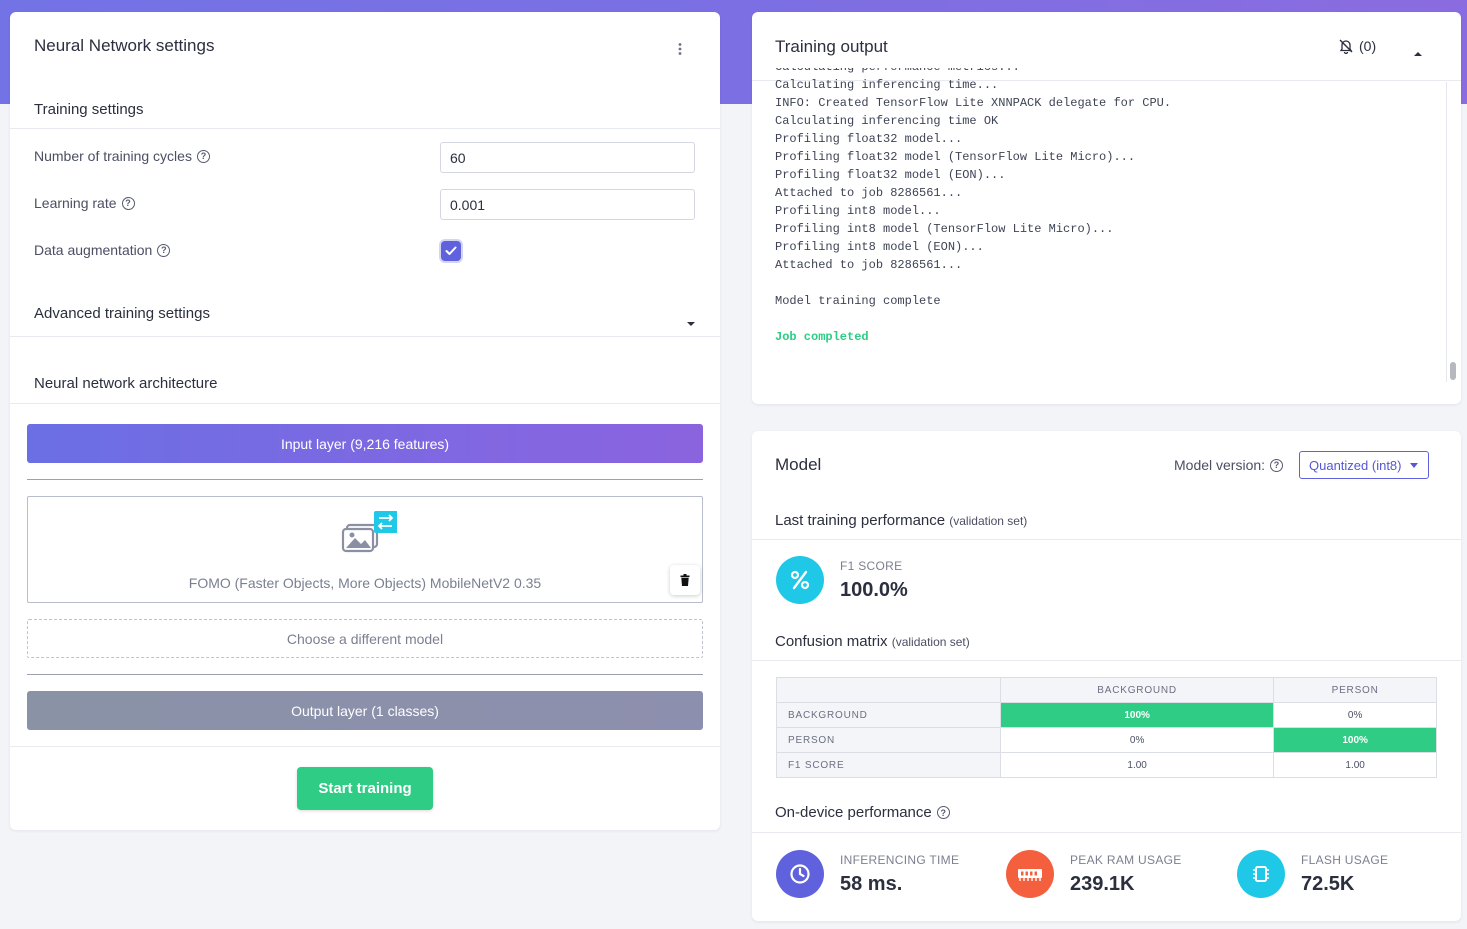 The image size is (1467, 929). Describe the element at coordinates (567, 204) in the screenshot. I see `learning-rate-input` at that location.